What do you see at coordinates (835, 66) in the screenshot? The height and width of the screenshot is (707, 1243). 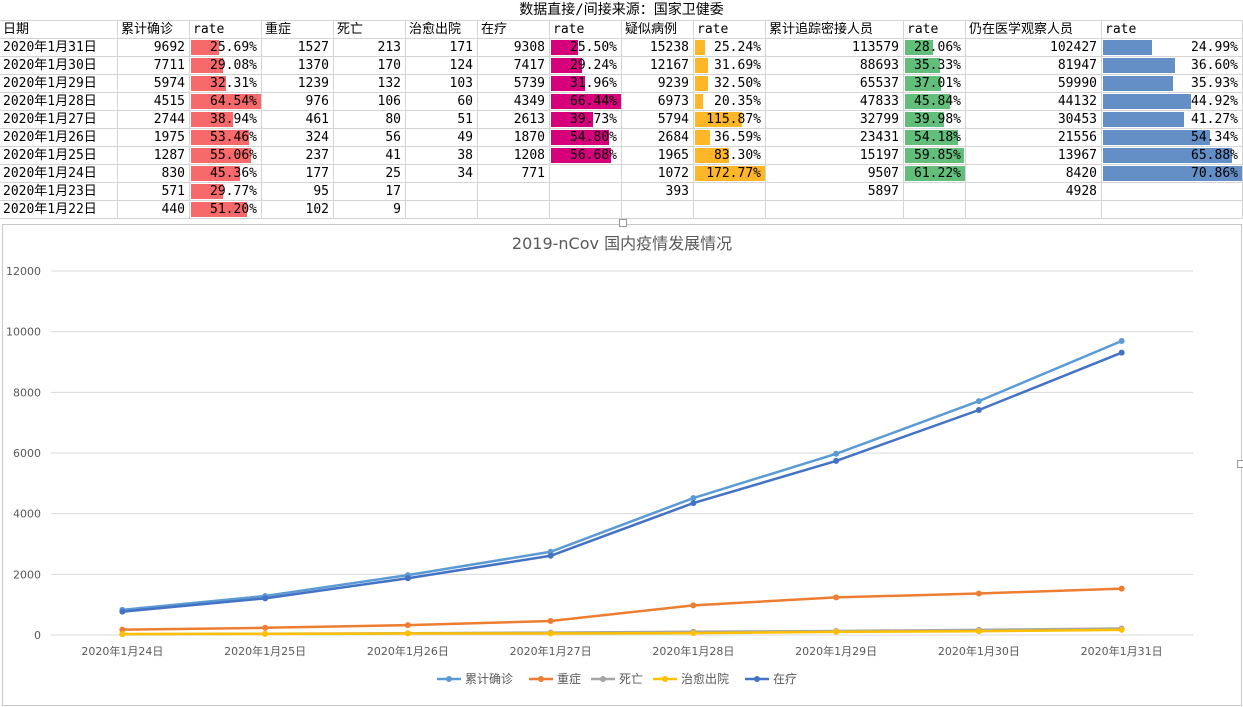 I see `value-cell: 88693` at bounding box center [835, 66].